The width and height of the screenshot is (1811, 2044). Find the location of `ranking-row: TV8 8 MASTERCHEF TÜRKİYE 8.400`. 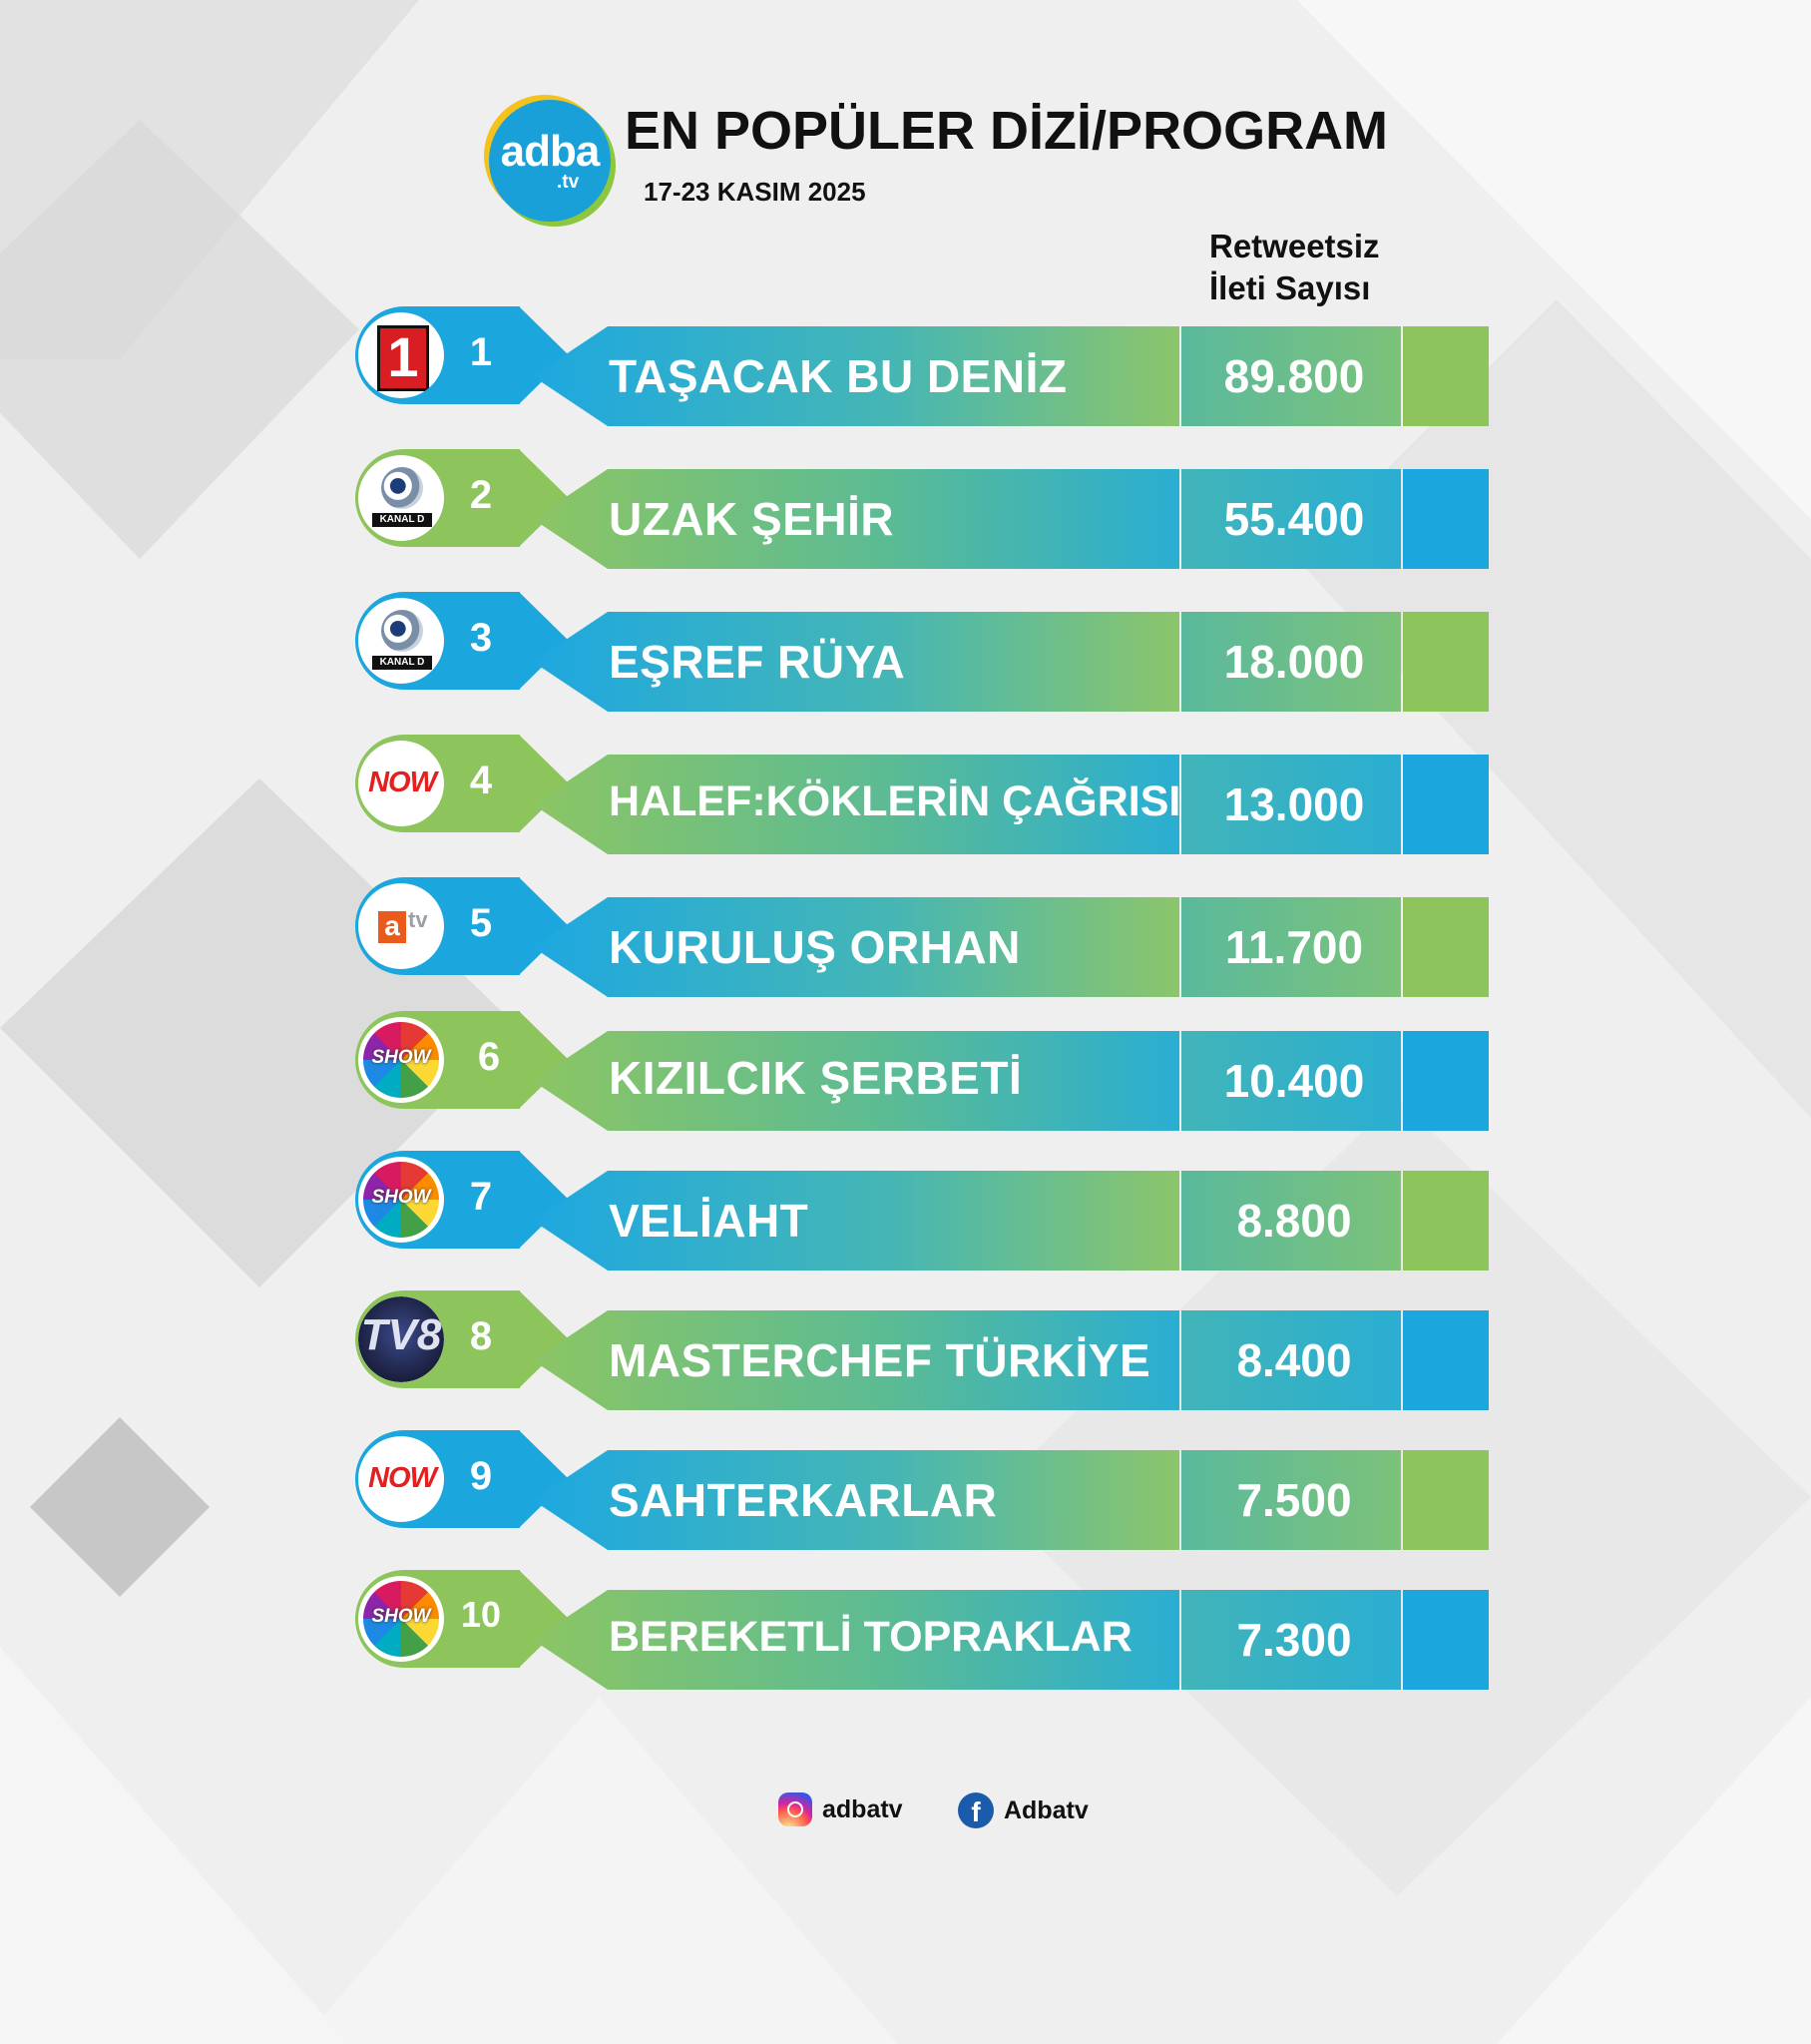

ranking-row: TV8 8 MASTERCHEF TÜRKİYE 8.400 is located at coordinates (920, 1350).